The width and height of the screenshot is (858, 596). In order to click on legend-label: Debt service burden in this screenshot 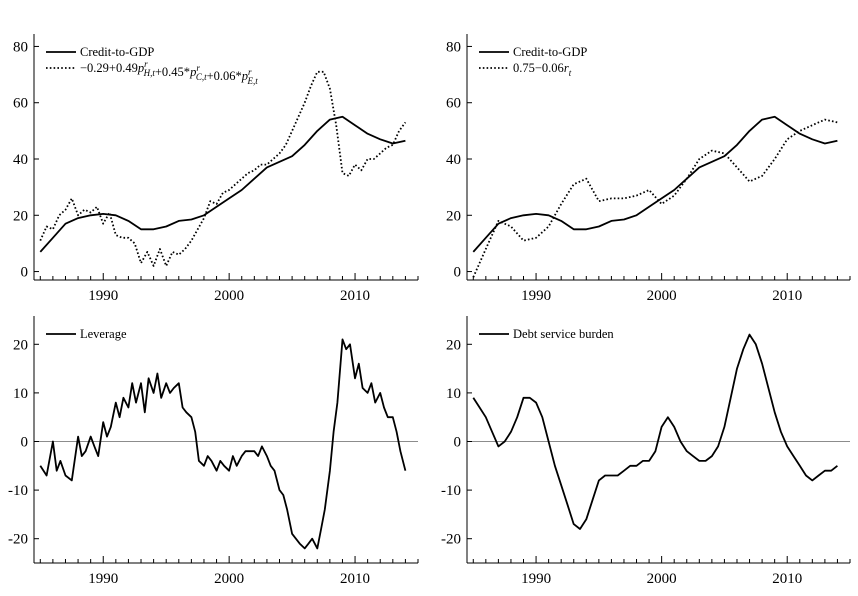, I will do `click(563, 334)`.